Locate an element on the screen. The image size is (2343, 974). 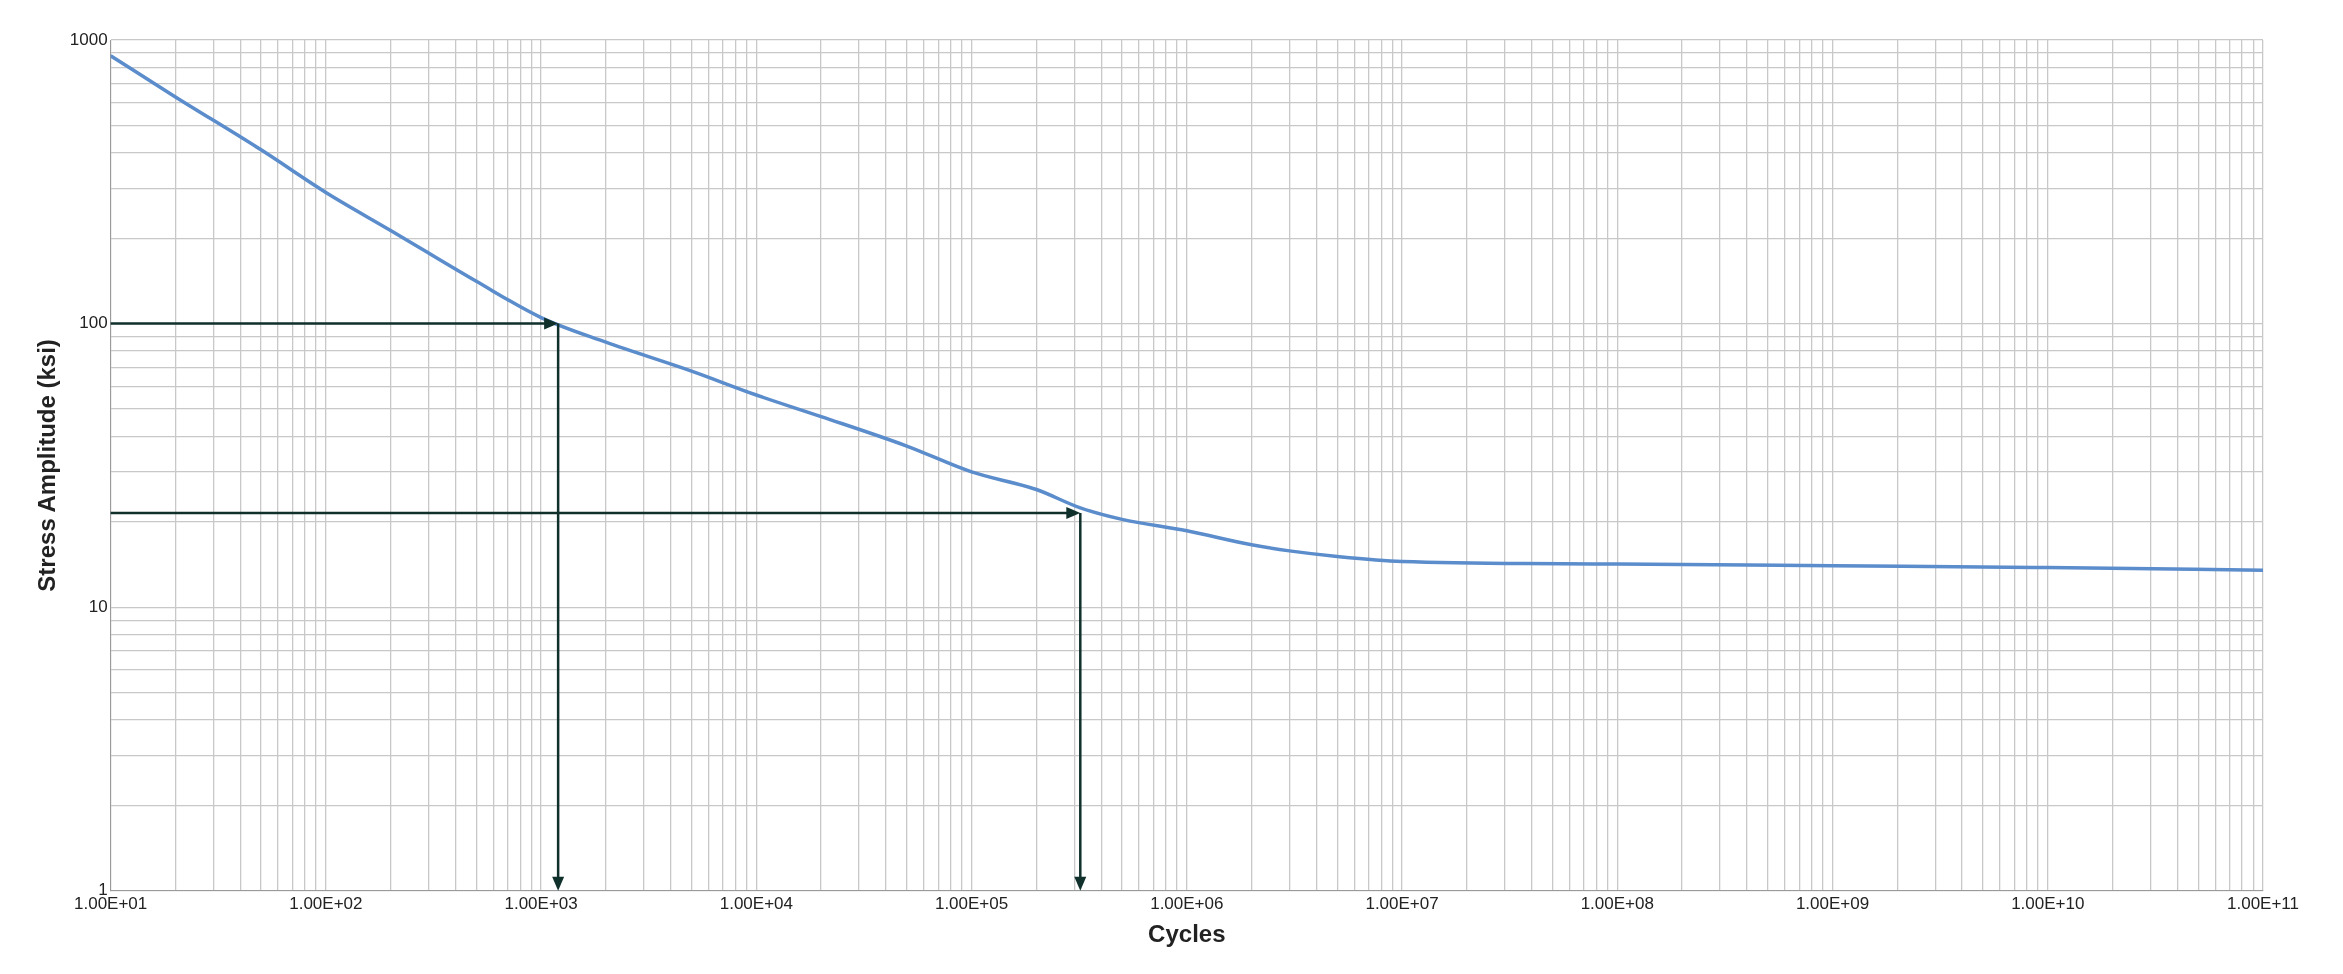
x-tick-label: 1.00E+09 is located at coordinates (1832, 903).